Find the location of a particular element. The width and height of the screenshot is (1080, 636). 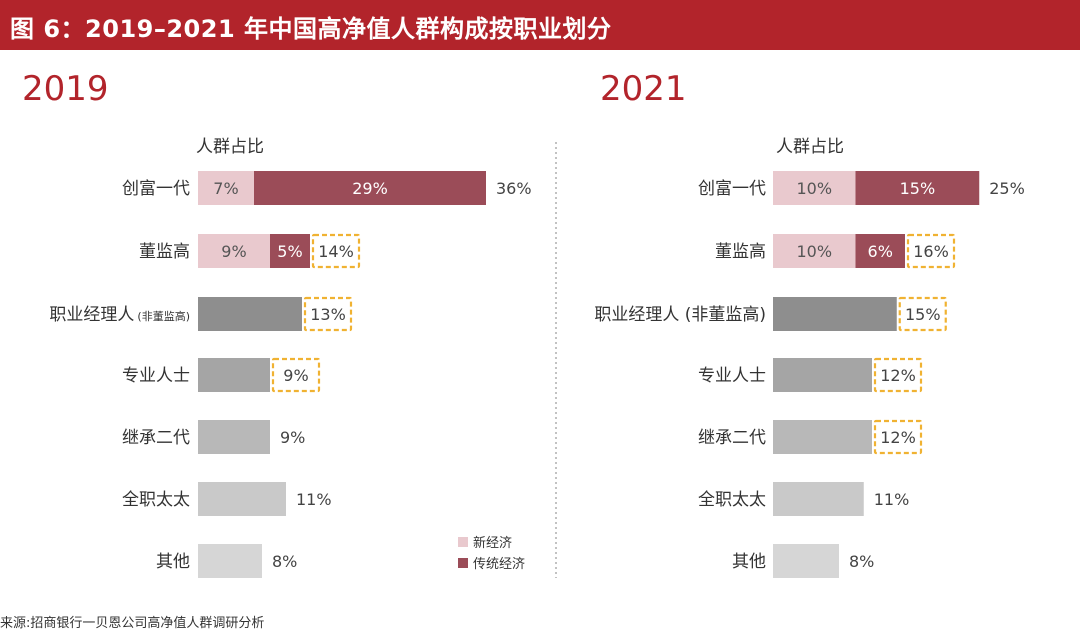

panel-2021-year: 2021 is located at coordinates (643, 89).